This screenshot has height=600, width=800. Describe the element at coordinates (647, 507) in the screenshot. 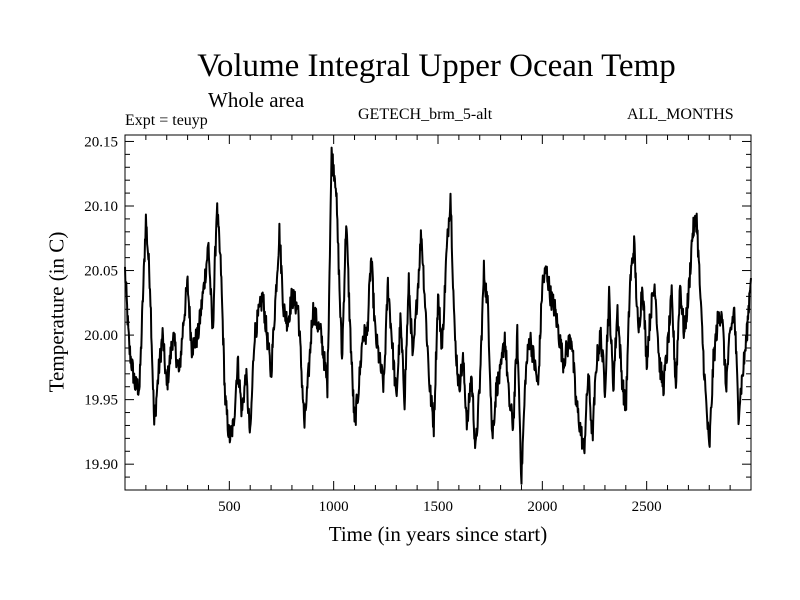

I see `x-tick-label: 2500` at that location.